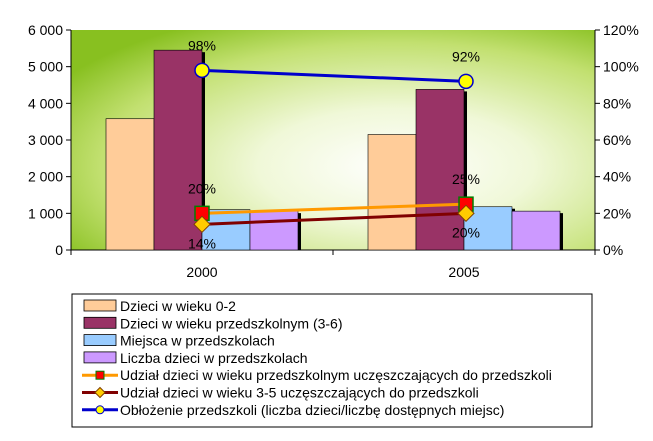 This screenshot has height=441, width=653. What do you see at coordinates (202, 243) in the screenshot?
I see `data-label: 14%` at bounding box center [202, 243].